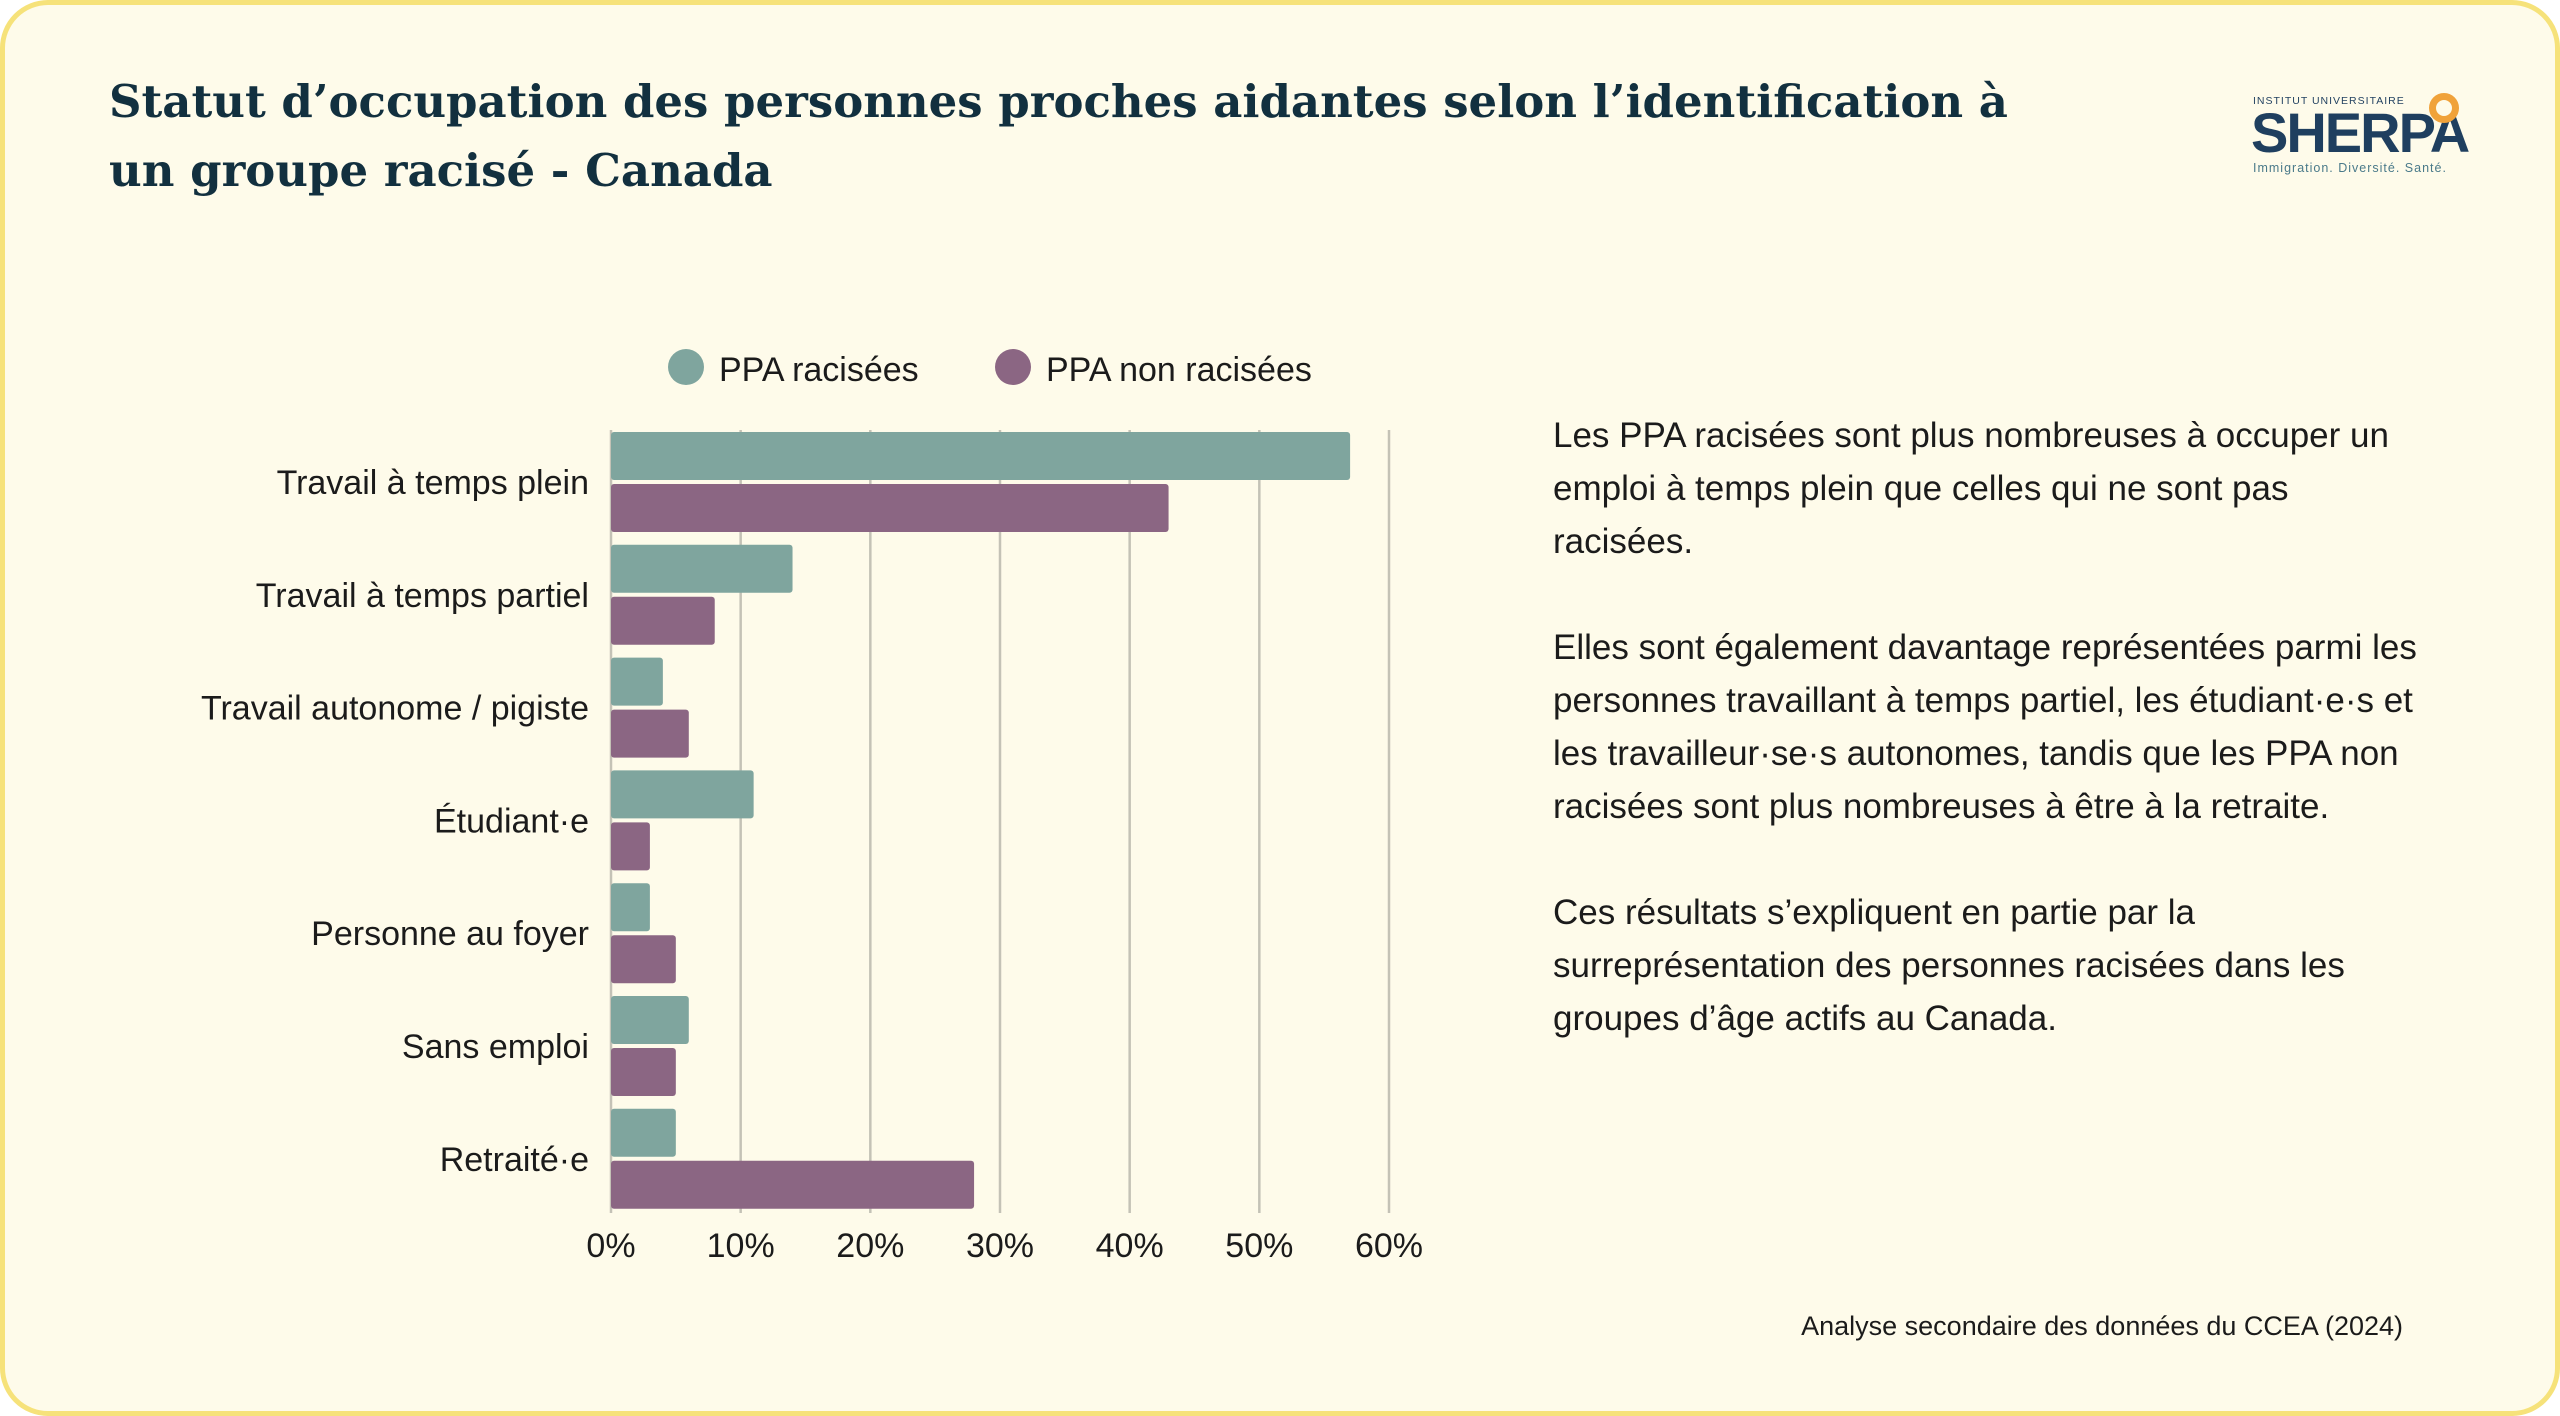 The image size is (2560, 1416). Describe the element at coordinates (2350, 168) in the screenshot. I see `logo-tagline: Immigration. Diversité. Santé.` at that location.